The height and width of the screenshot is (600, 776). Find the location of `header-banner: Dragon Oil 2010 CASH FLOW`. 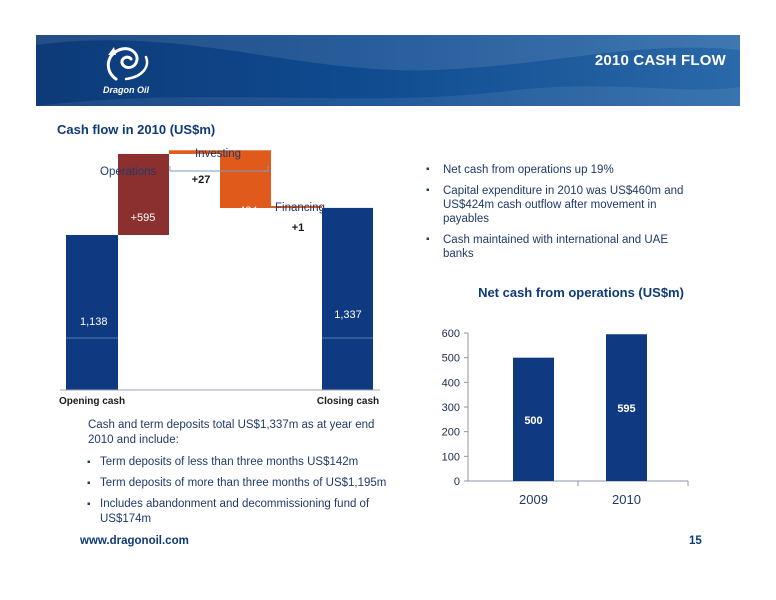

header-banner: Dragon Oil 2010 CASH FLOW is located at coordinates (388, 70).